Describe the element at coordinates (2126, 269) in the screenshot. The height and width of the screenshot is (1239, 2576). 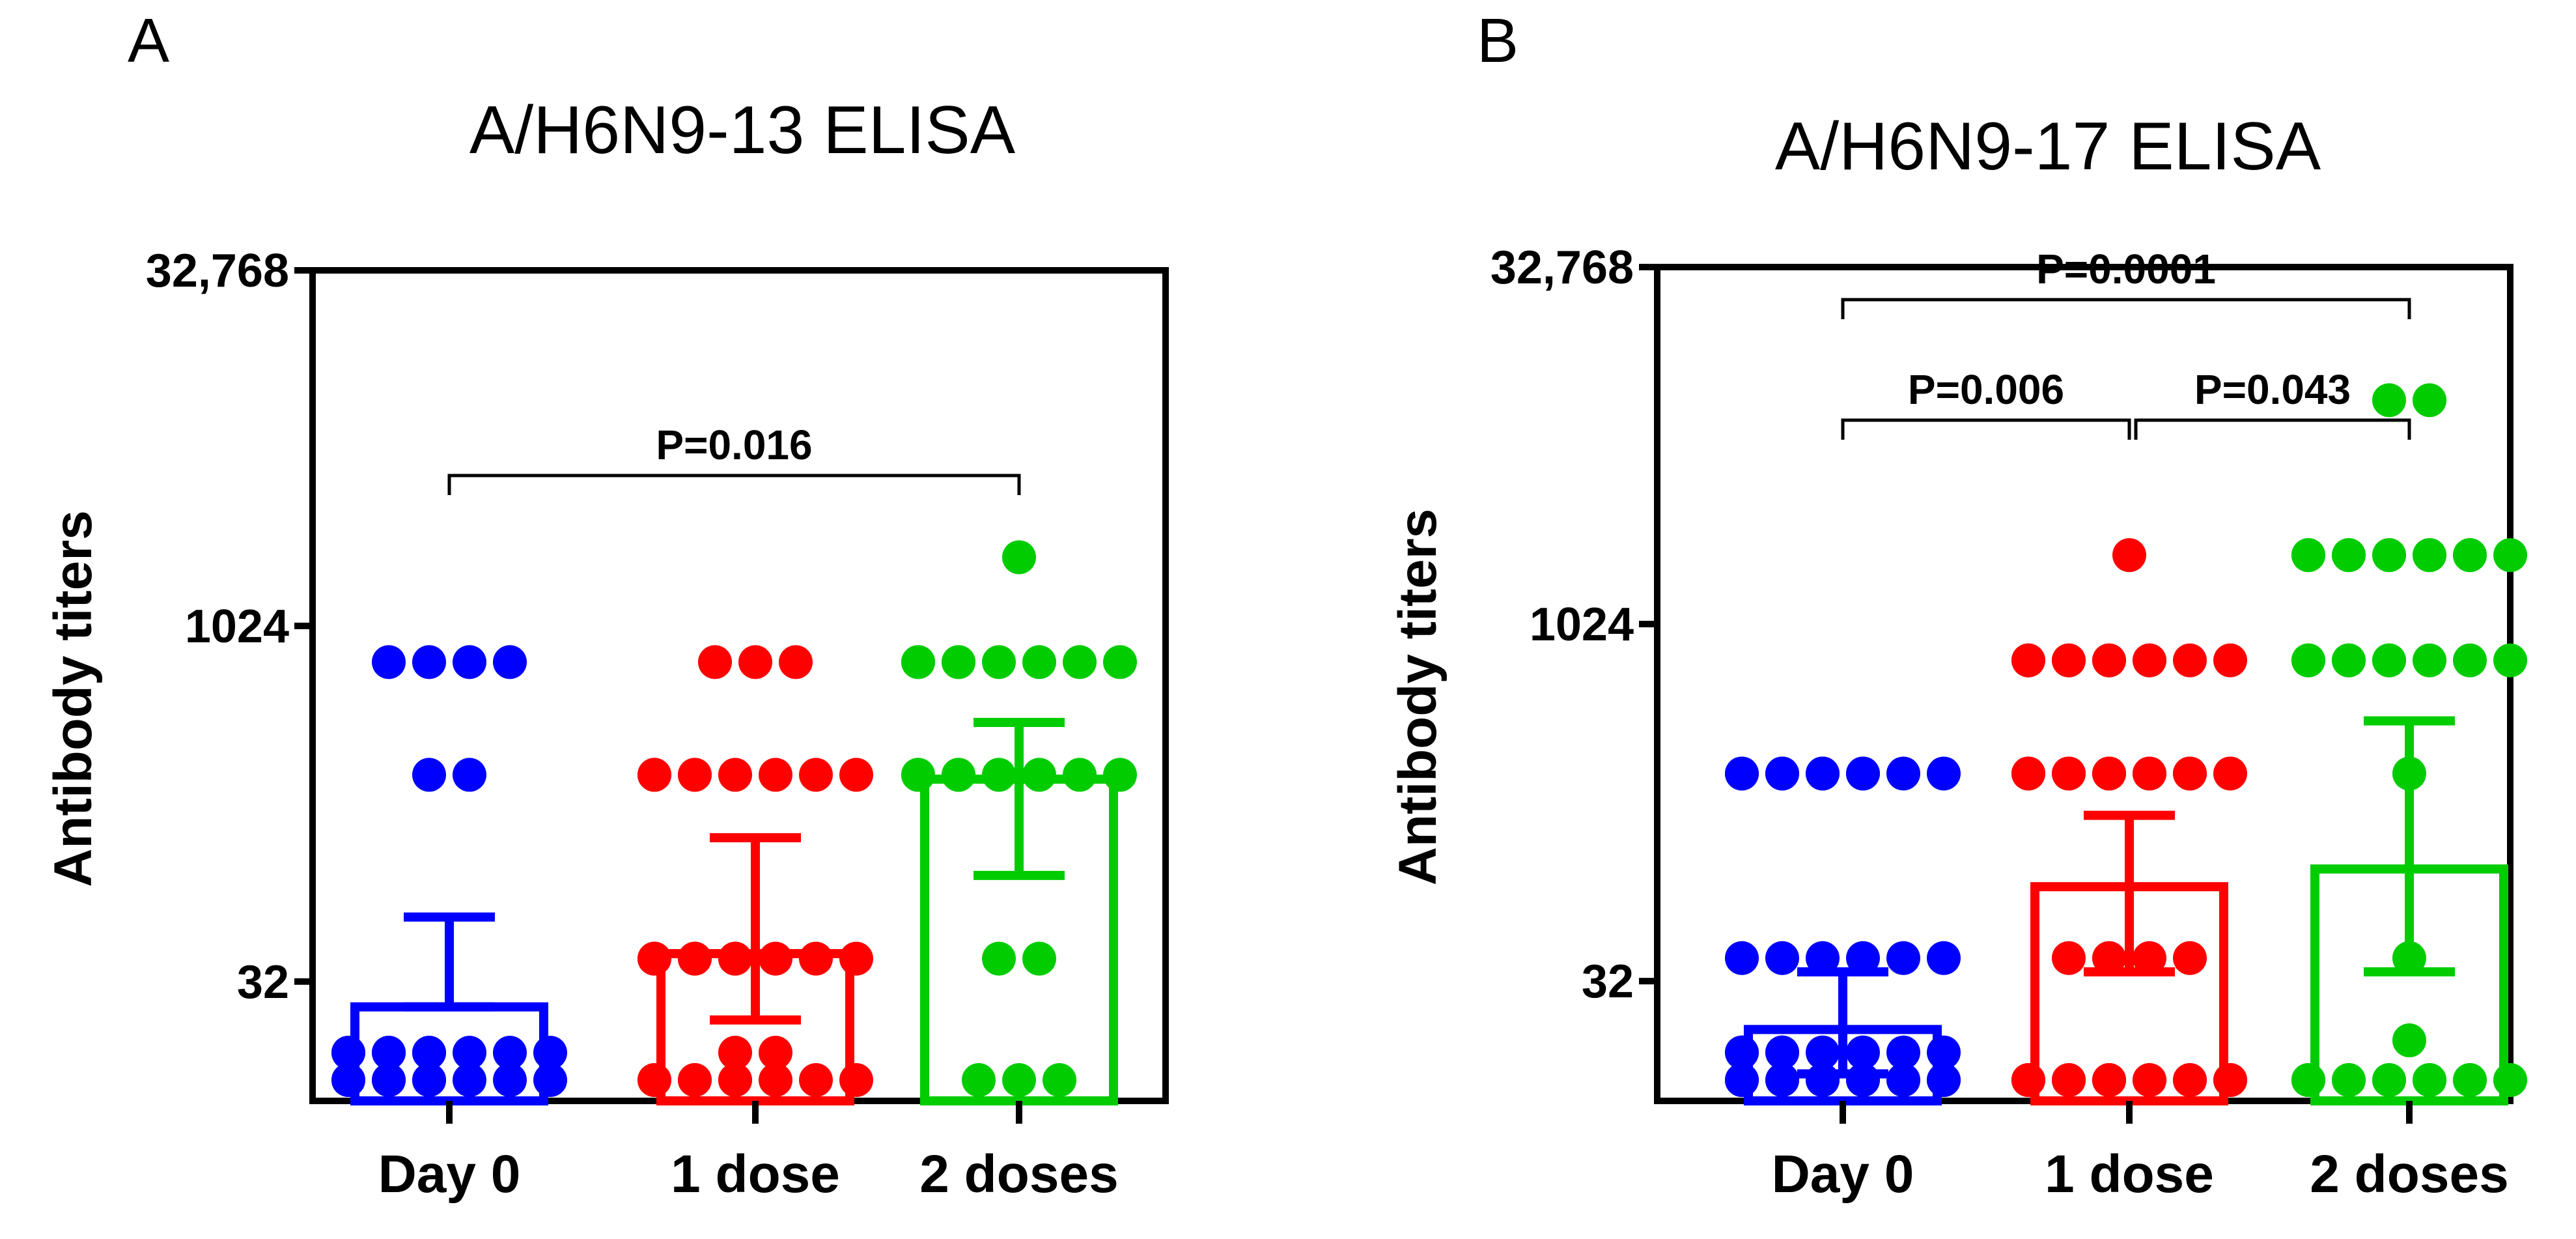
I see `p-value-label: P=0.0001` at that location.